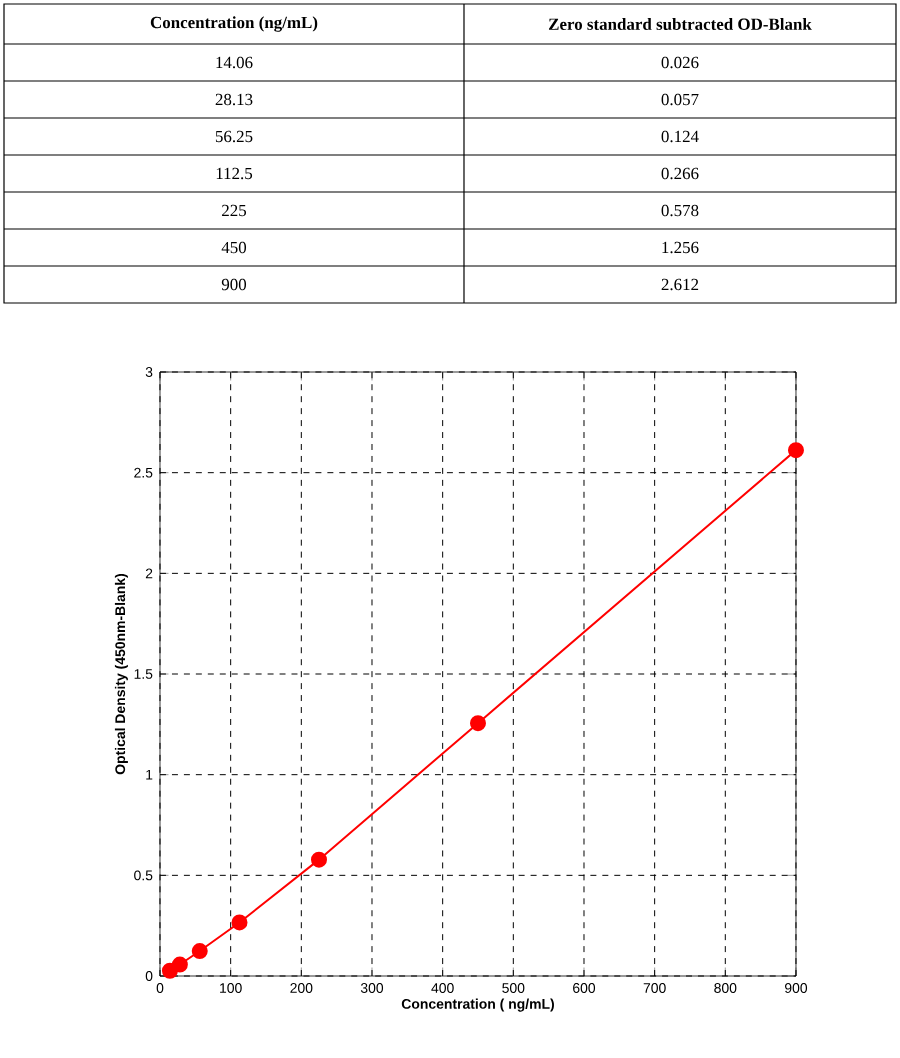 This screenshot has height=1058, width=900. Describe the element at coordinates (234, 284) in the screenshot. I see `text: 900` at that location.